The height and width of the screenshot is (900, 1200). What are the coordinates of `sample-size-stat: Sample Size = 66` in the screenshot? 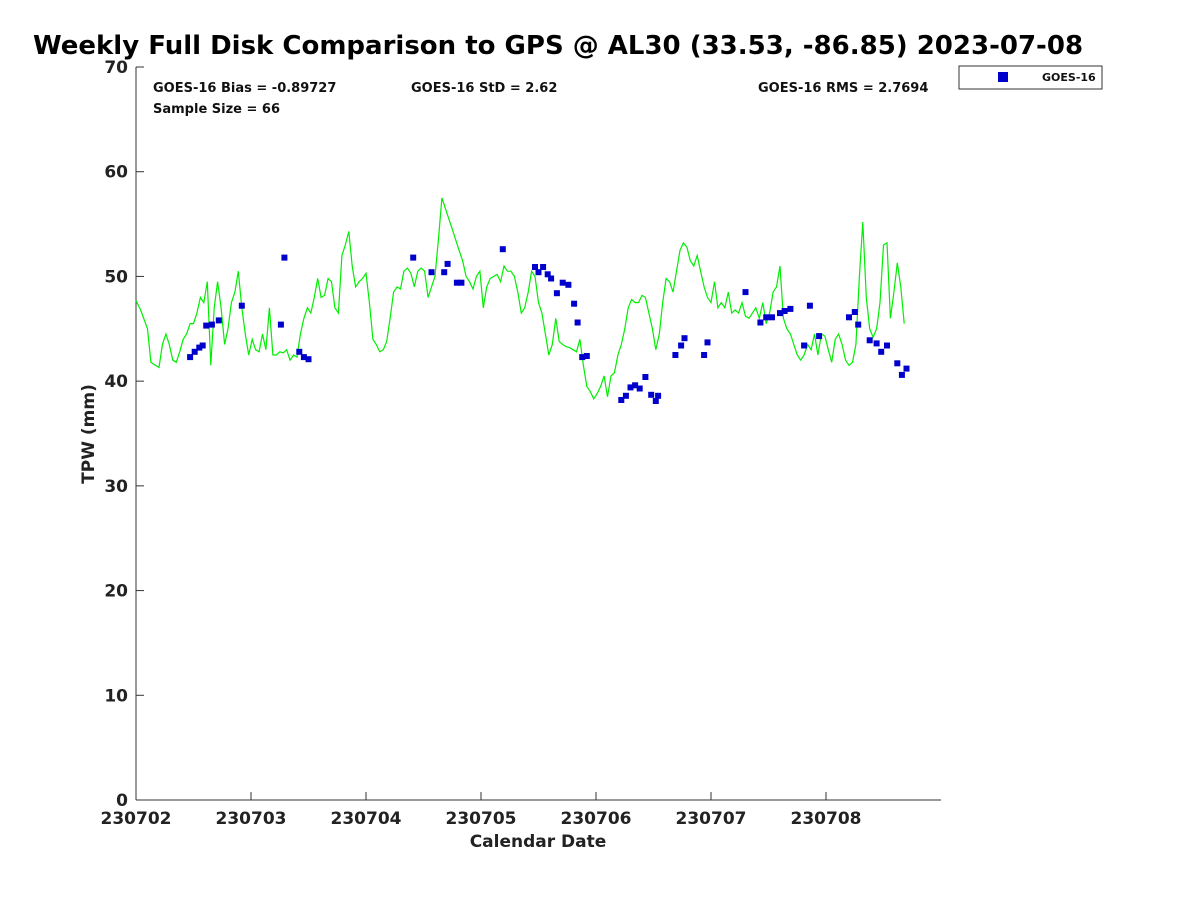 It's located at (216, 109).